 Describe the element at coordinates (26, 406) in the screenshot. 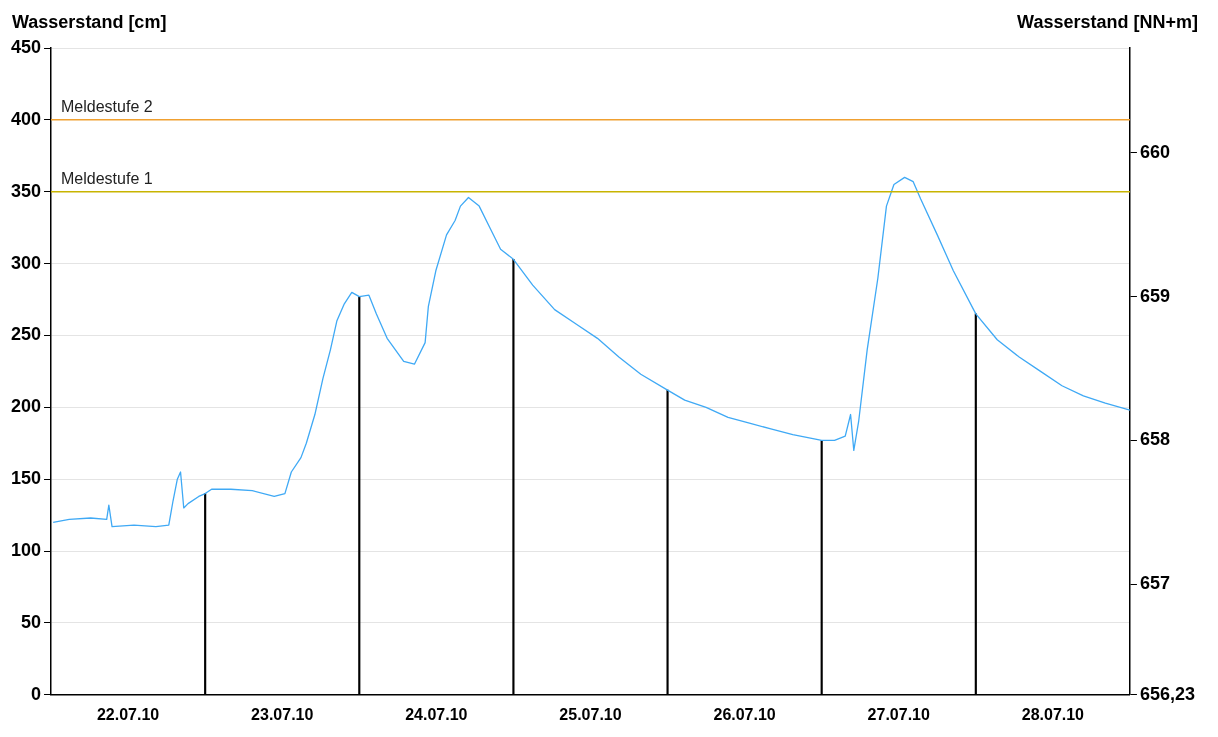

I see `y-tick-label: 200` at that location.